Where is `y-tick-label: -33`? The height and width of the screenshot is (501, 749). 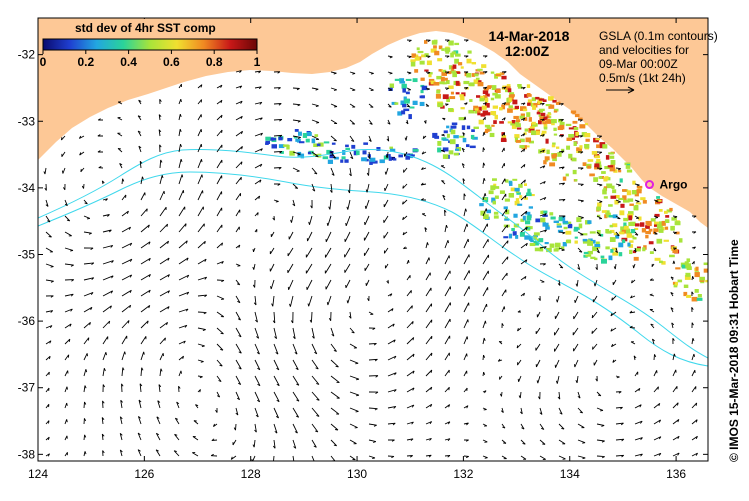 y-tick-label: -33 is located at coordinates (27, 121).